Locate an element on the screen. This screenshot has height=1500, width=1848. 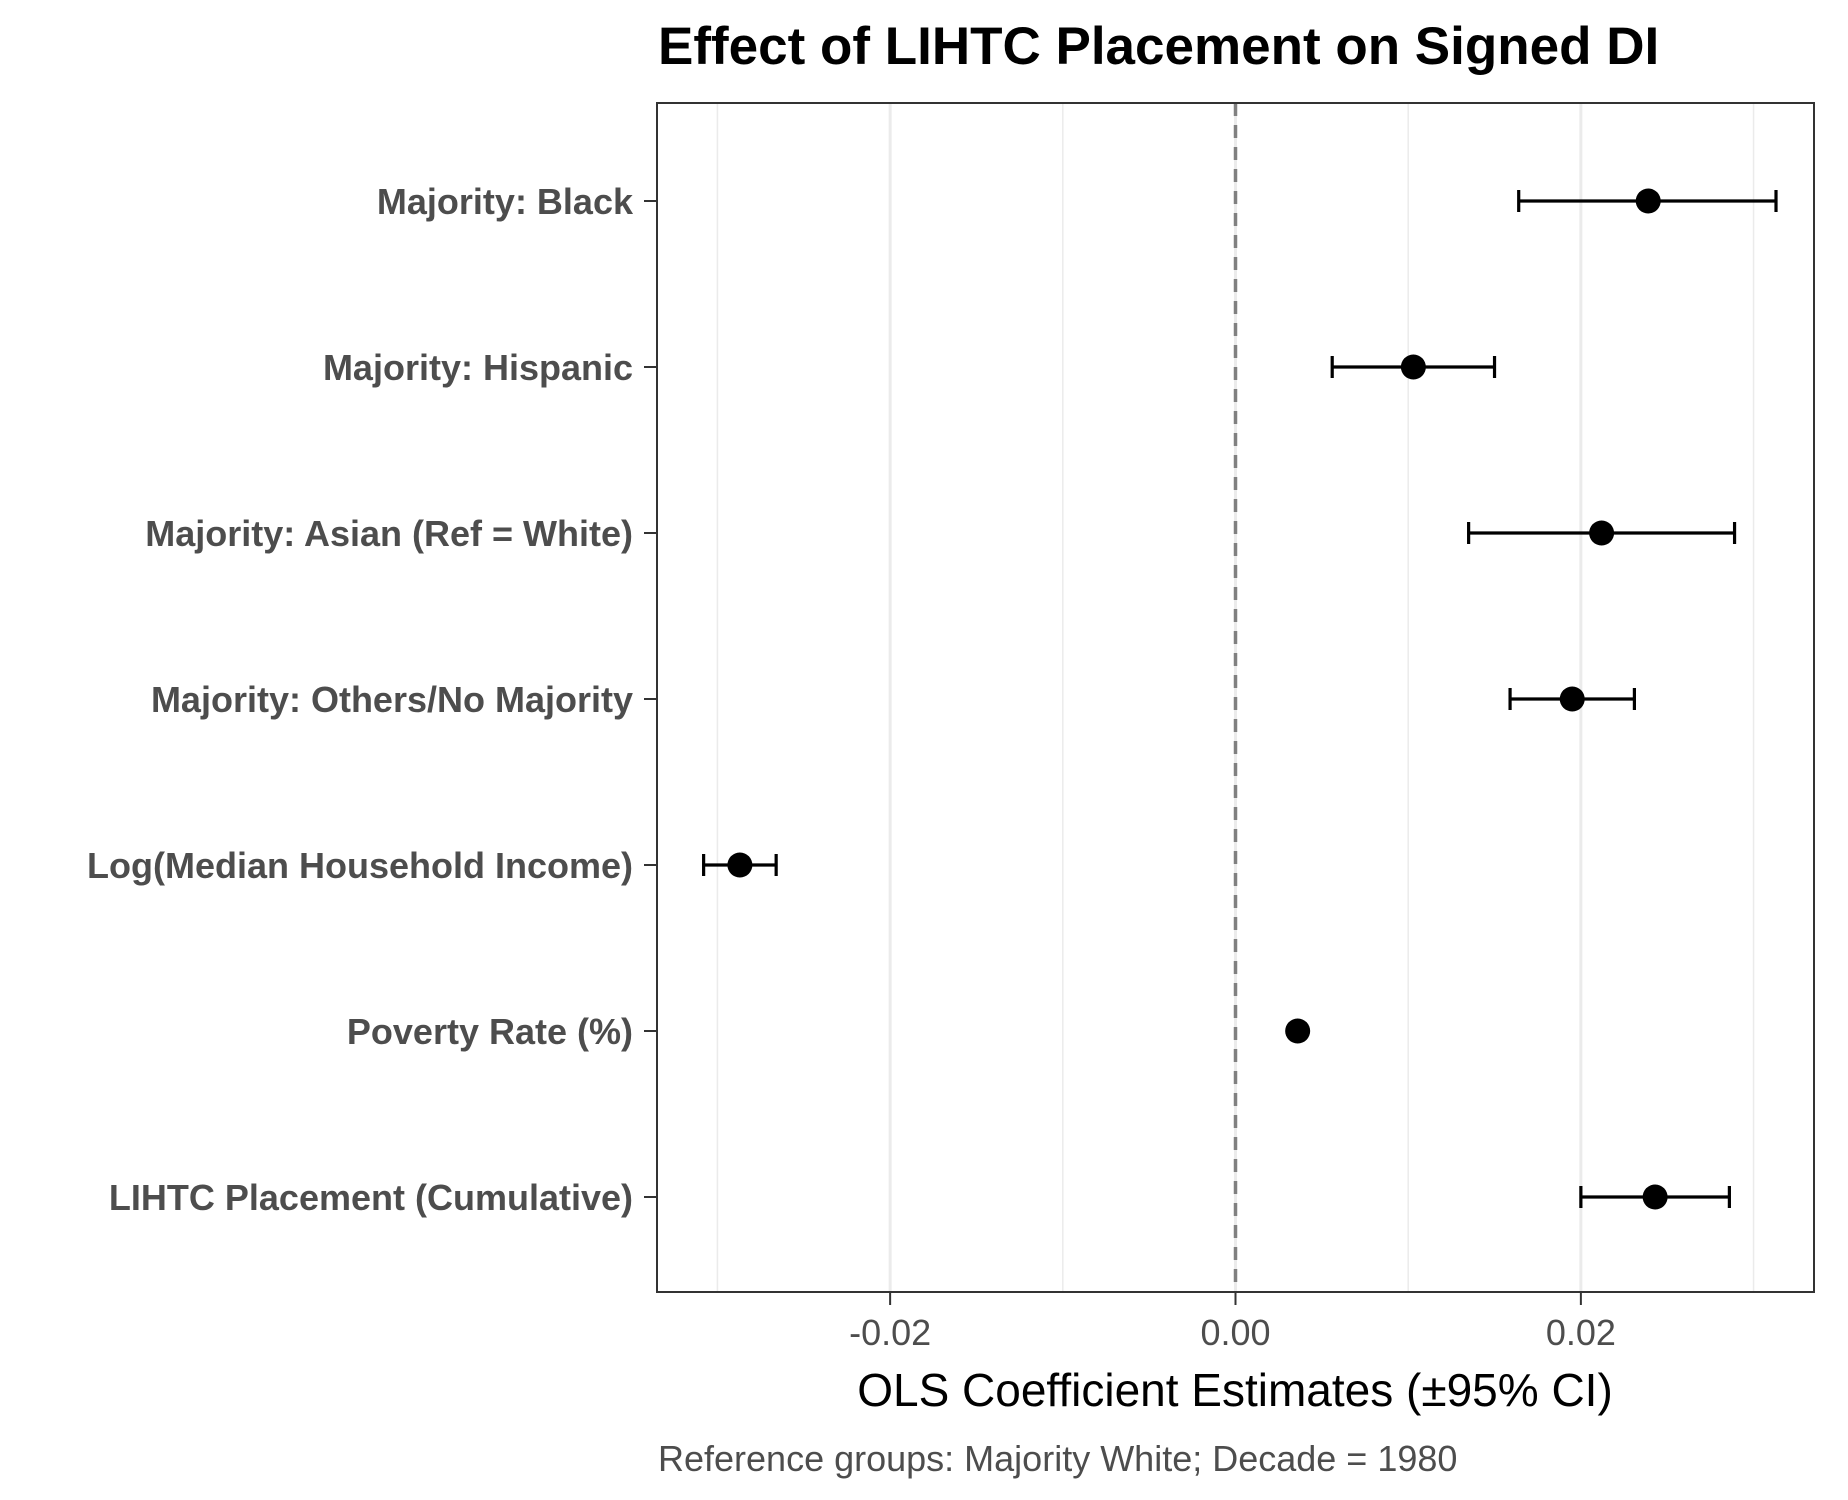
y-tick-label: LIHTC Placement (Cumulative) is located at coordinates (371, 1197).